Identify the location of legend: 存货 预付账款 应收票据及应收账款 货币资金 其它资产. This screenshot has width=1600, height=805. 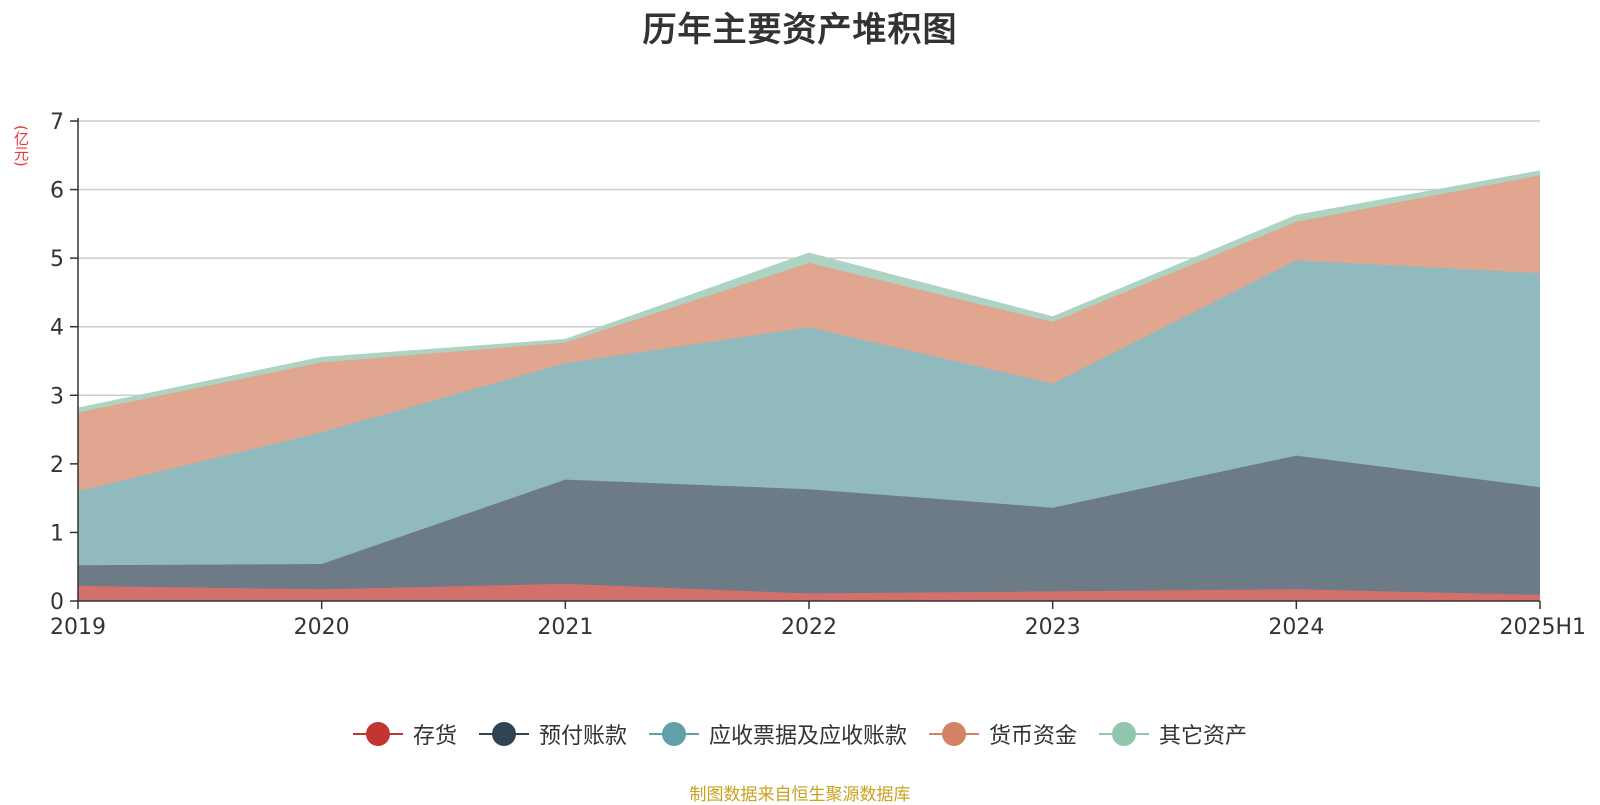
(800, 734).